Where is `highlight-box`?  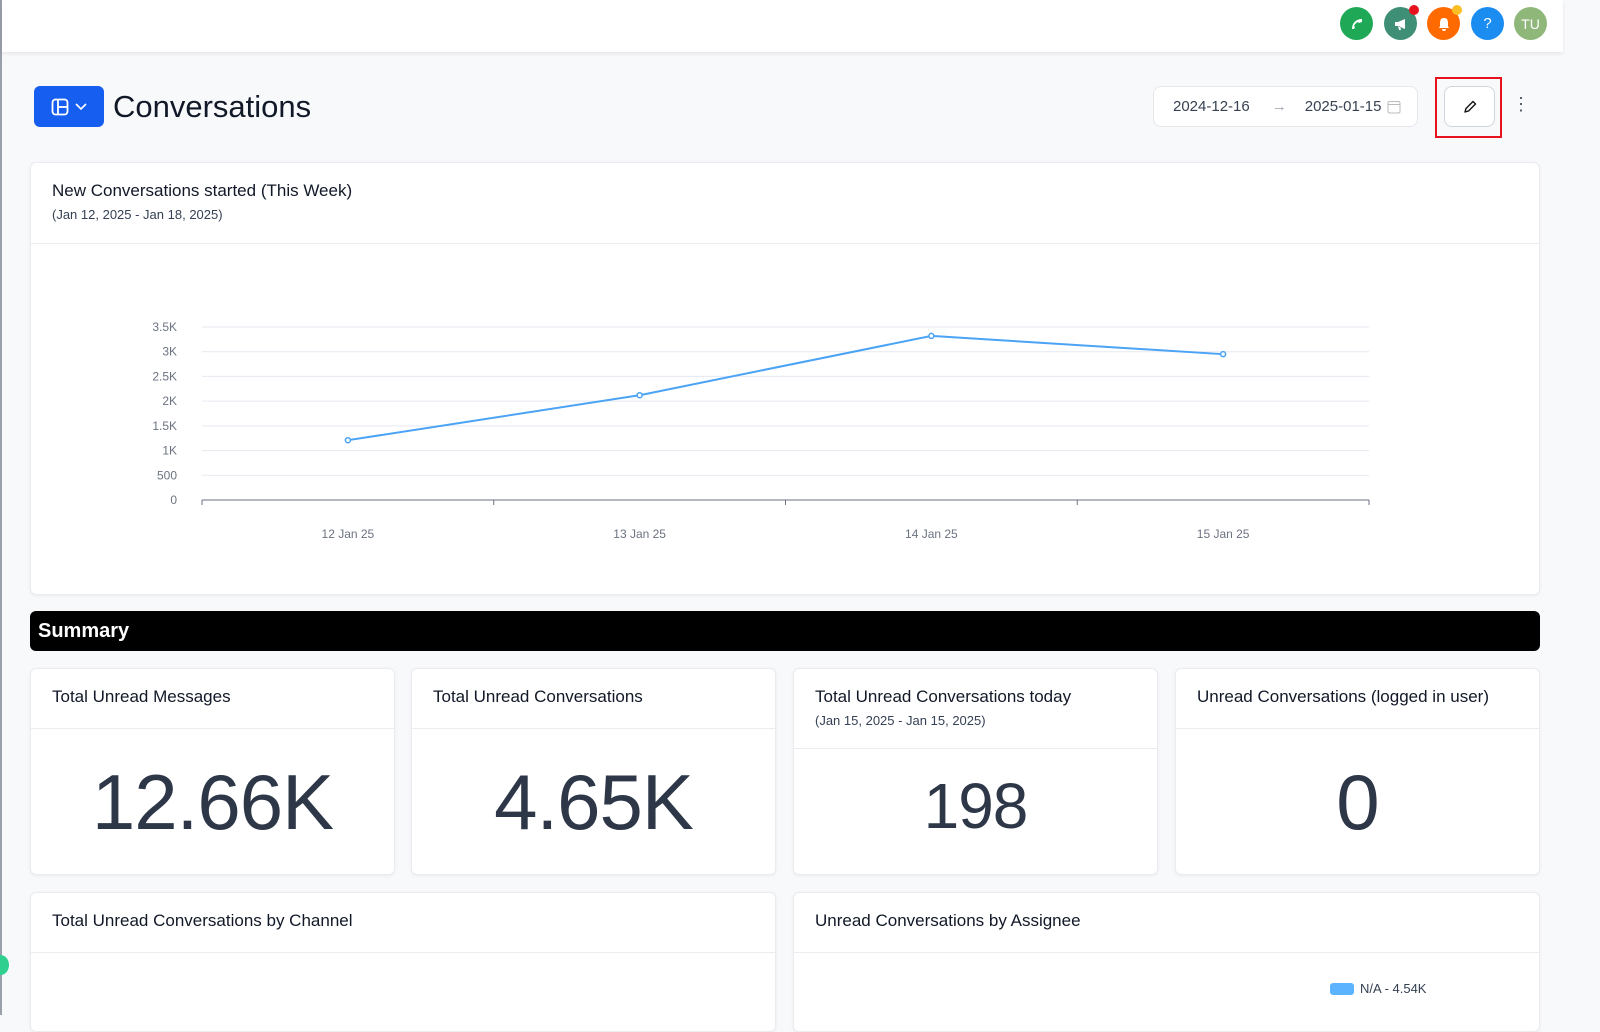 highlight-box is located at coordinates (1468, 107).